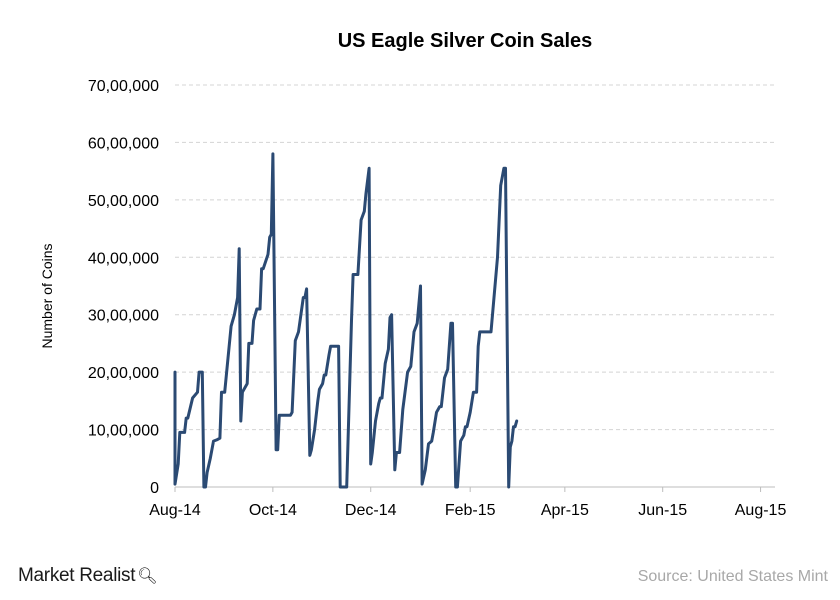  What do you see at coordinates (565, 510) in the screenshot?
I see `x-tick-label: Apr-15` at bounding box center [565, 510].